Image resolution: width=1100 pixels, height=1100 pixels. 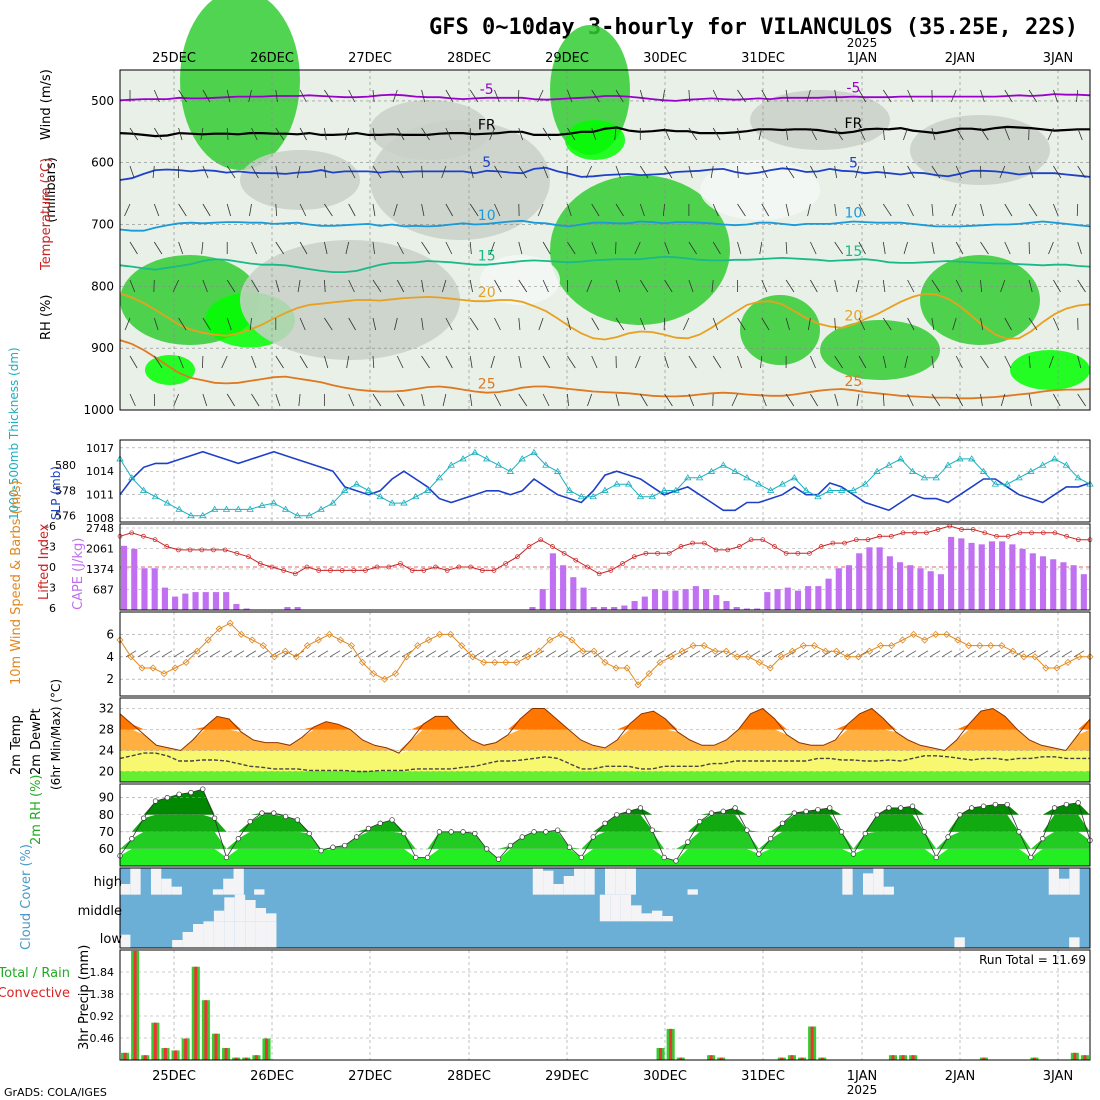 I want to click on wind10-bg, so click(x=605, y=654).